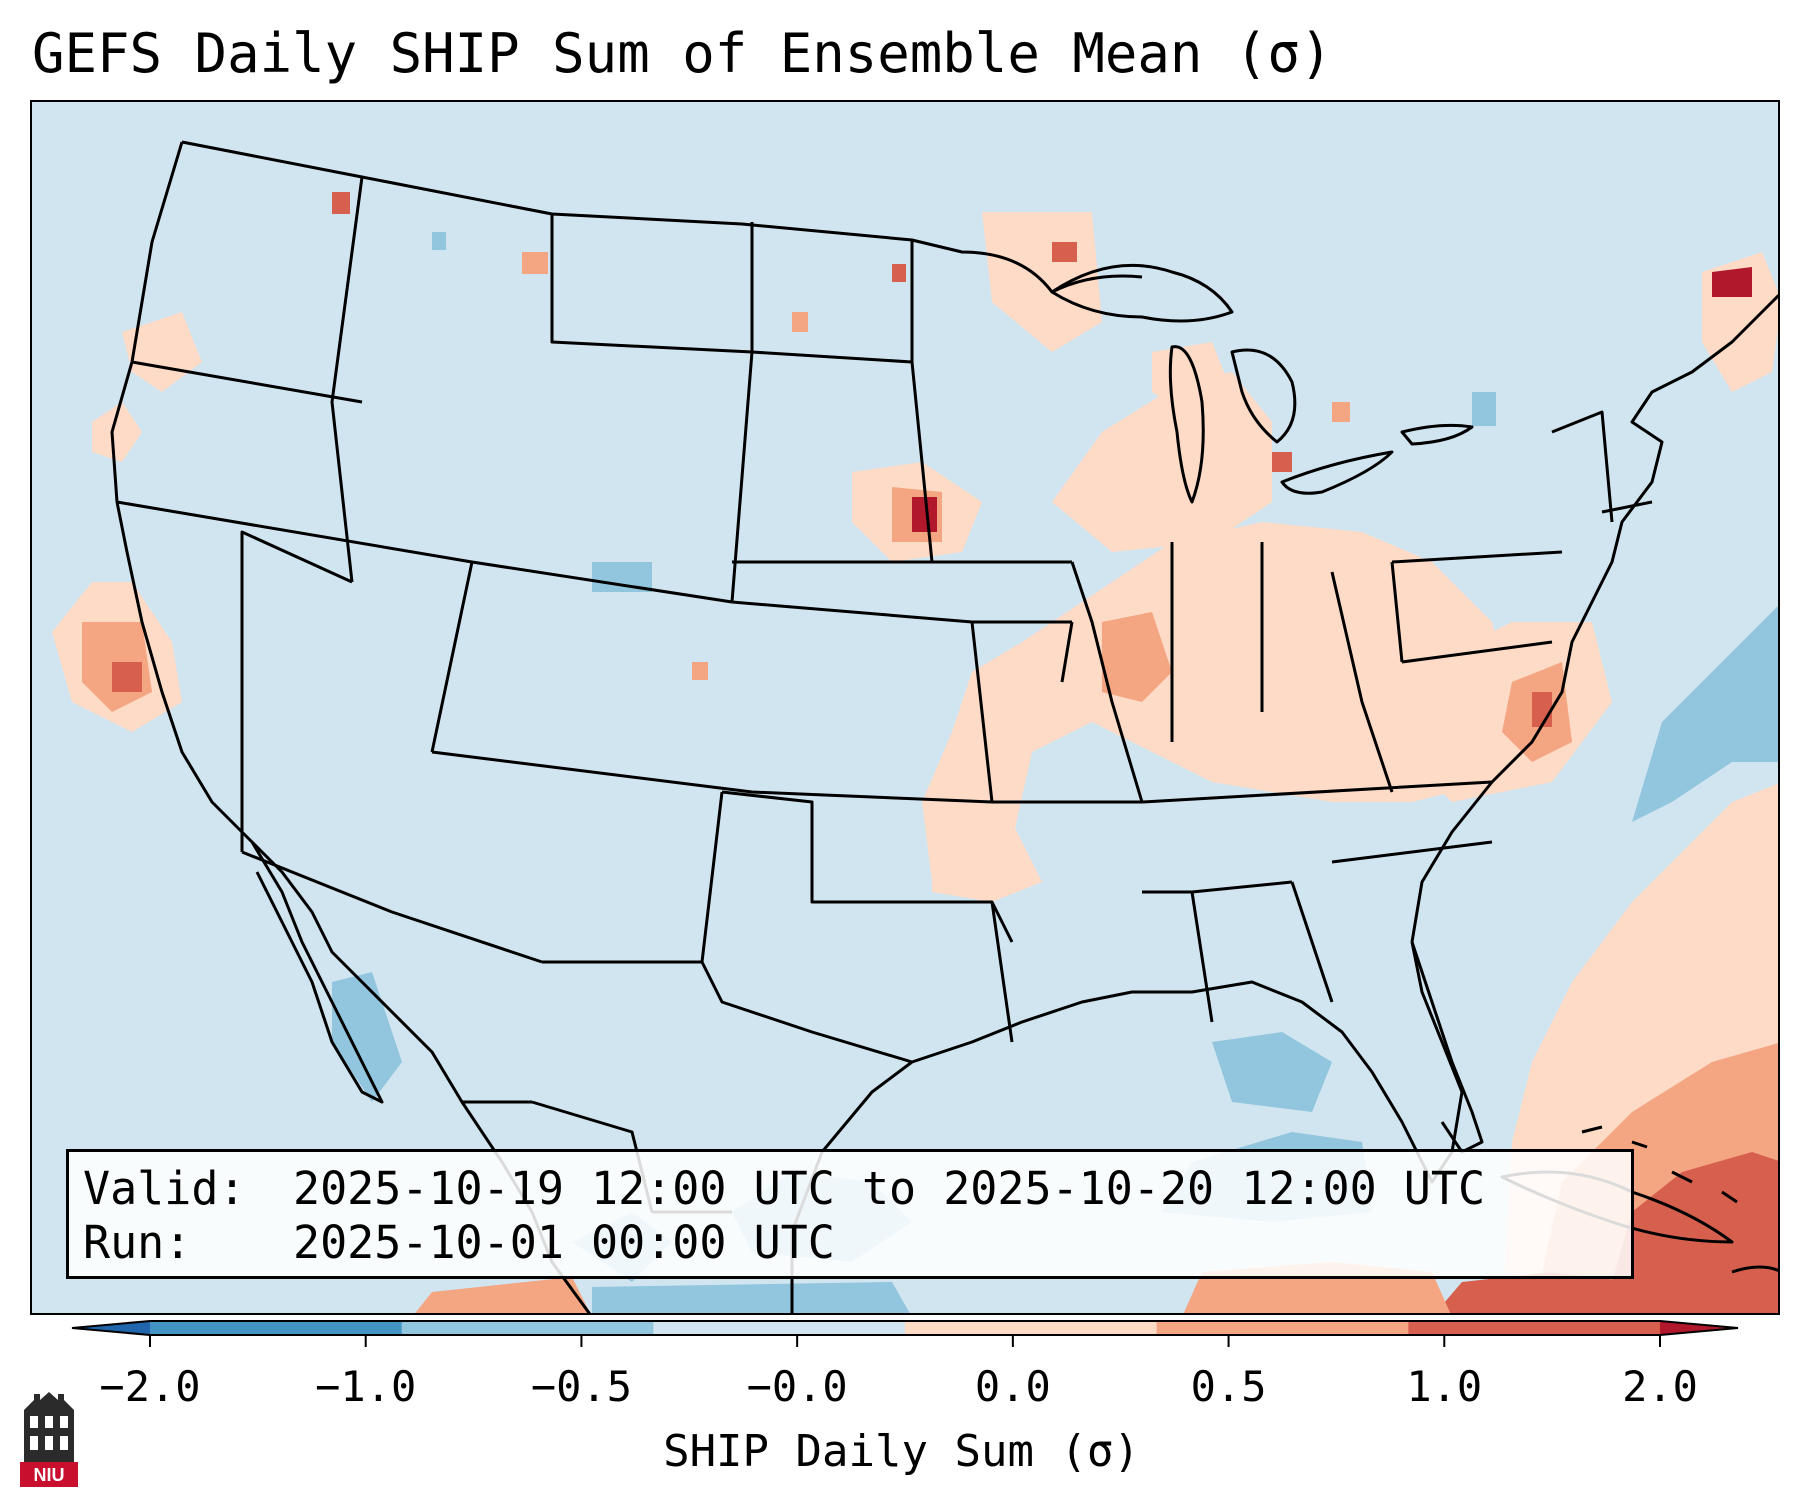 This screenshot has height=1506, width=1803. Describe the element at coordinates (1705, 714) in the screenshot. I see `anomaly-patch-atlantic-cool` at that location.